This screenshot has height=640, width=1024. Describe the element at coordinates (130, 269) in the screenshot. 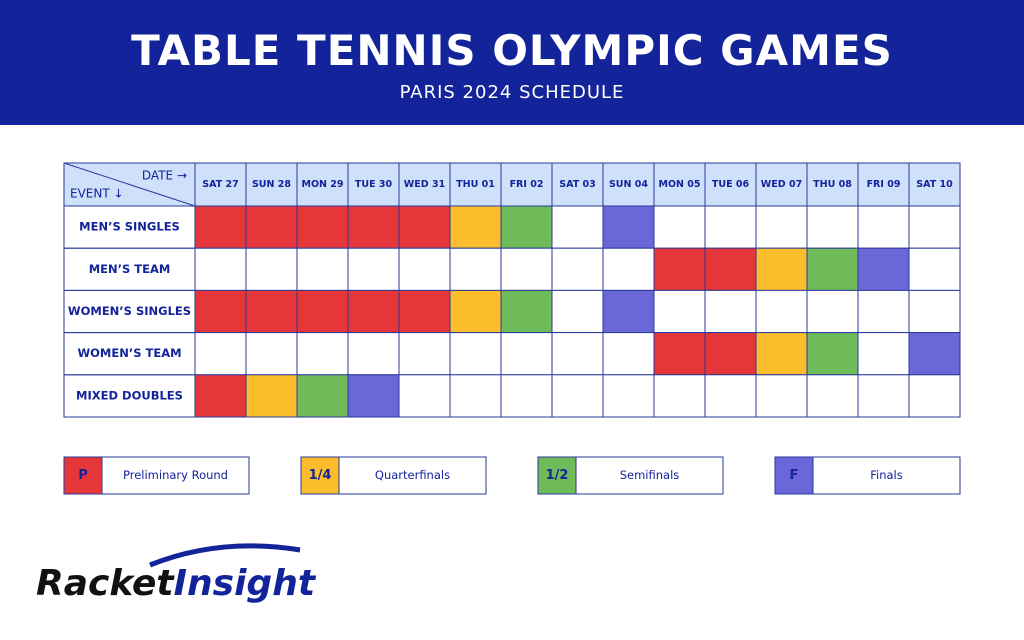

I see `event-label: MEN’S TEAM` at that location.